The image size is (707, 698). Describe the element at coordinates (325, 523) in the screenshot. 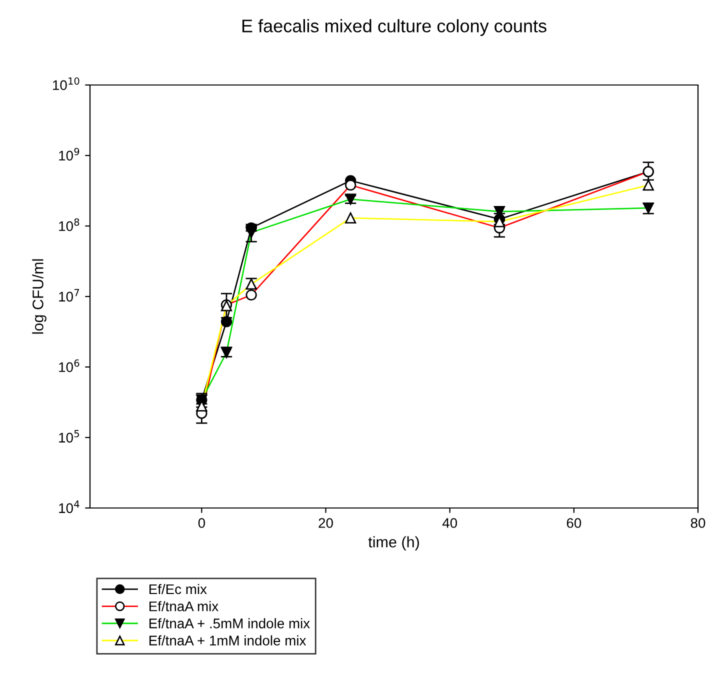

I see `x-tick-label: 20` at that location.